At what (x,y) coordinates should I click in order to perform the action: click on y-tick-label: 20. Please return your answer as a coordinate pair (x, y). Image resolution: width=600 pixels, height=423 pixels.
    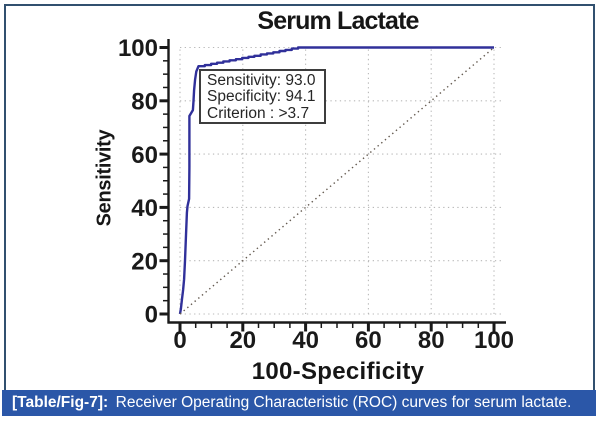
    Looking at the image, I should click on (144, 261).